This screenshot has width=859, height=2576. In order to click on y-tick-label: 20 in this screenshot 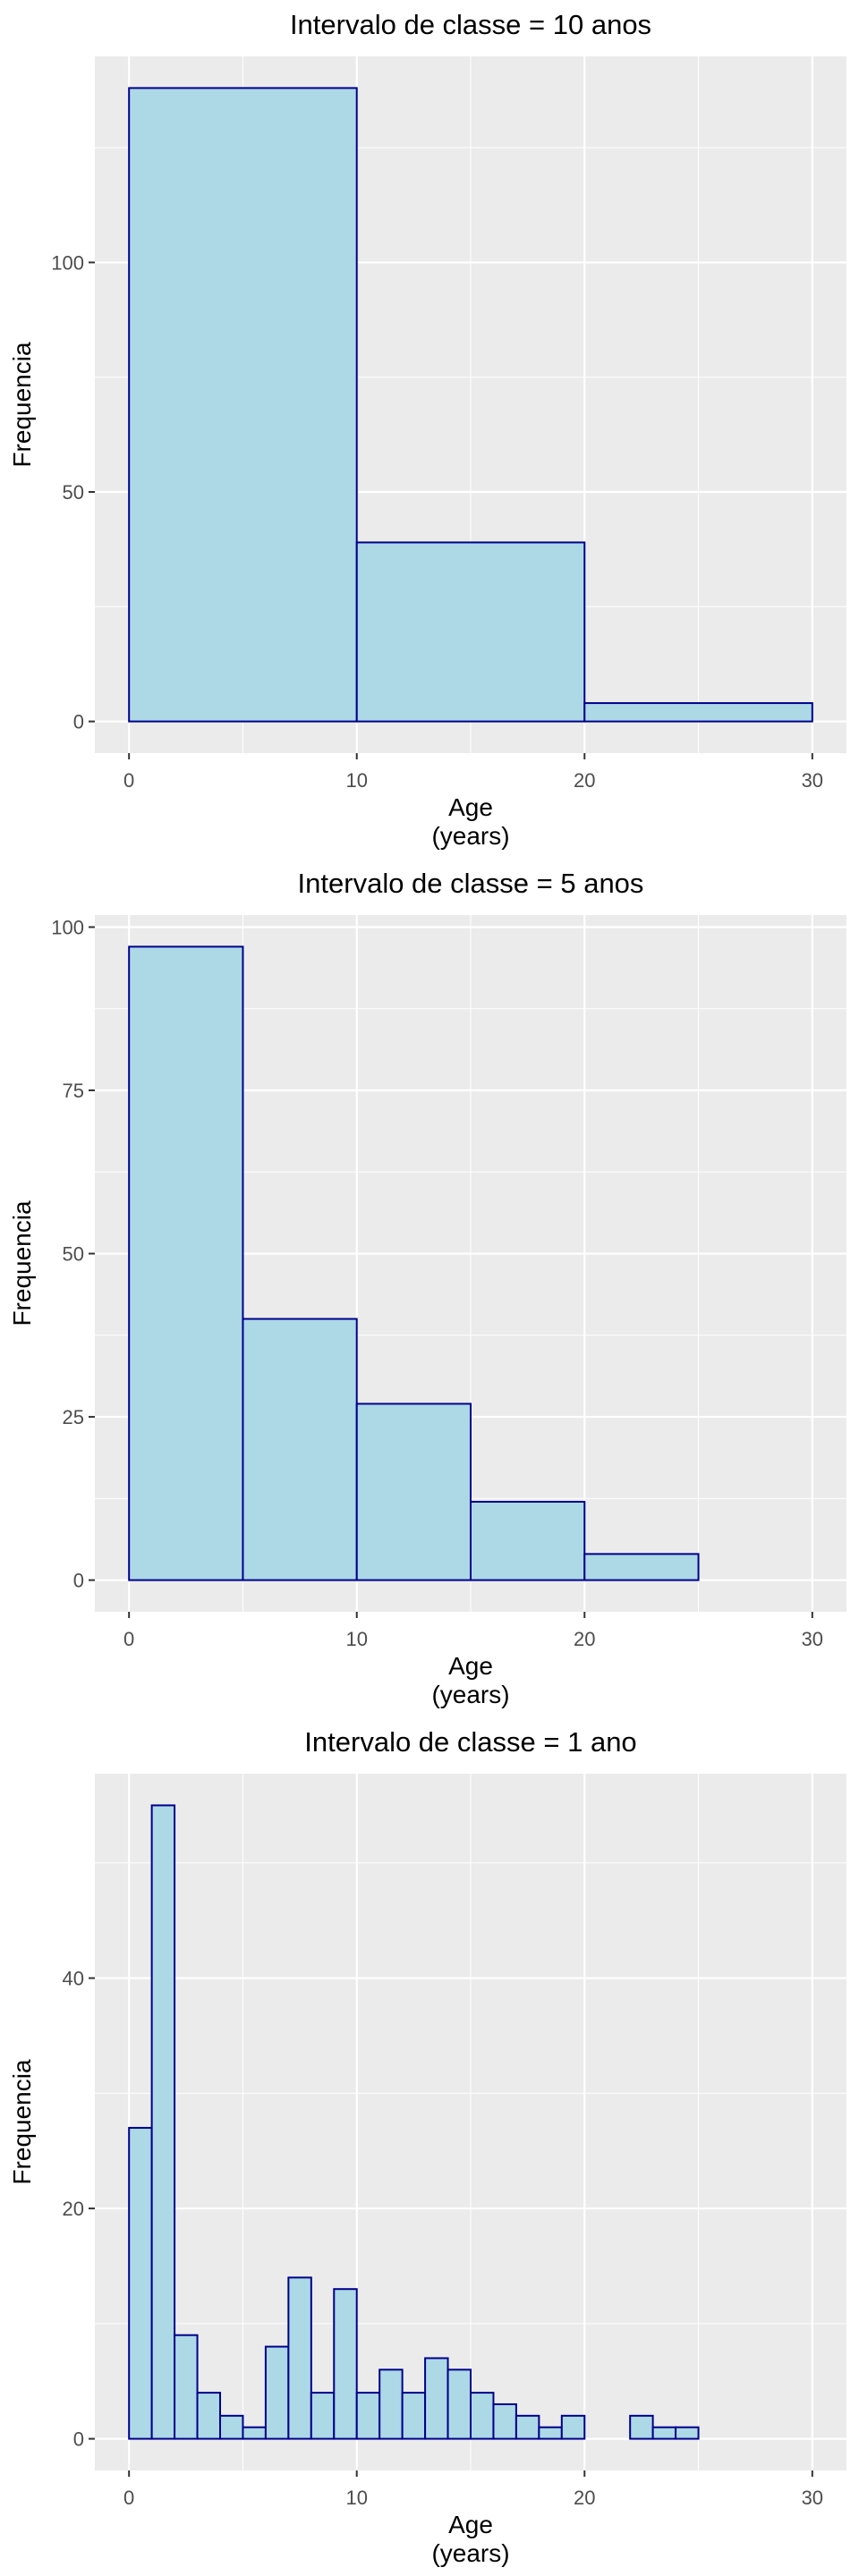, I will do `click(73, 2209)`.